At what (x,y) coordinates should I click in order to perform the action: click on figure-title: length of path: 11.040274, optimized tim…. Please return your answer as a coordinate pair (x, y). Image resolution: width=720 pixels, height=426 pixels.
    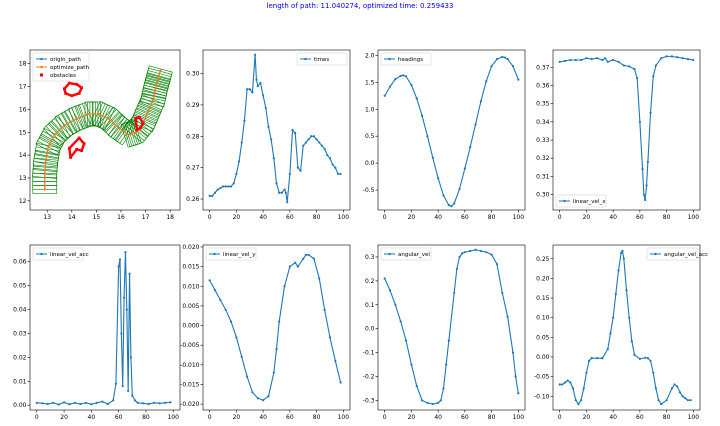
    Looking at the image, I should click on (360, 6).